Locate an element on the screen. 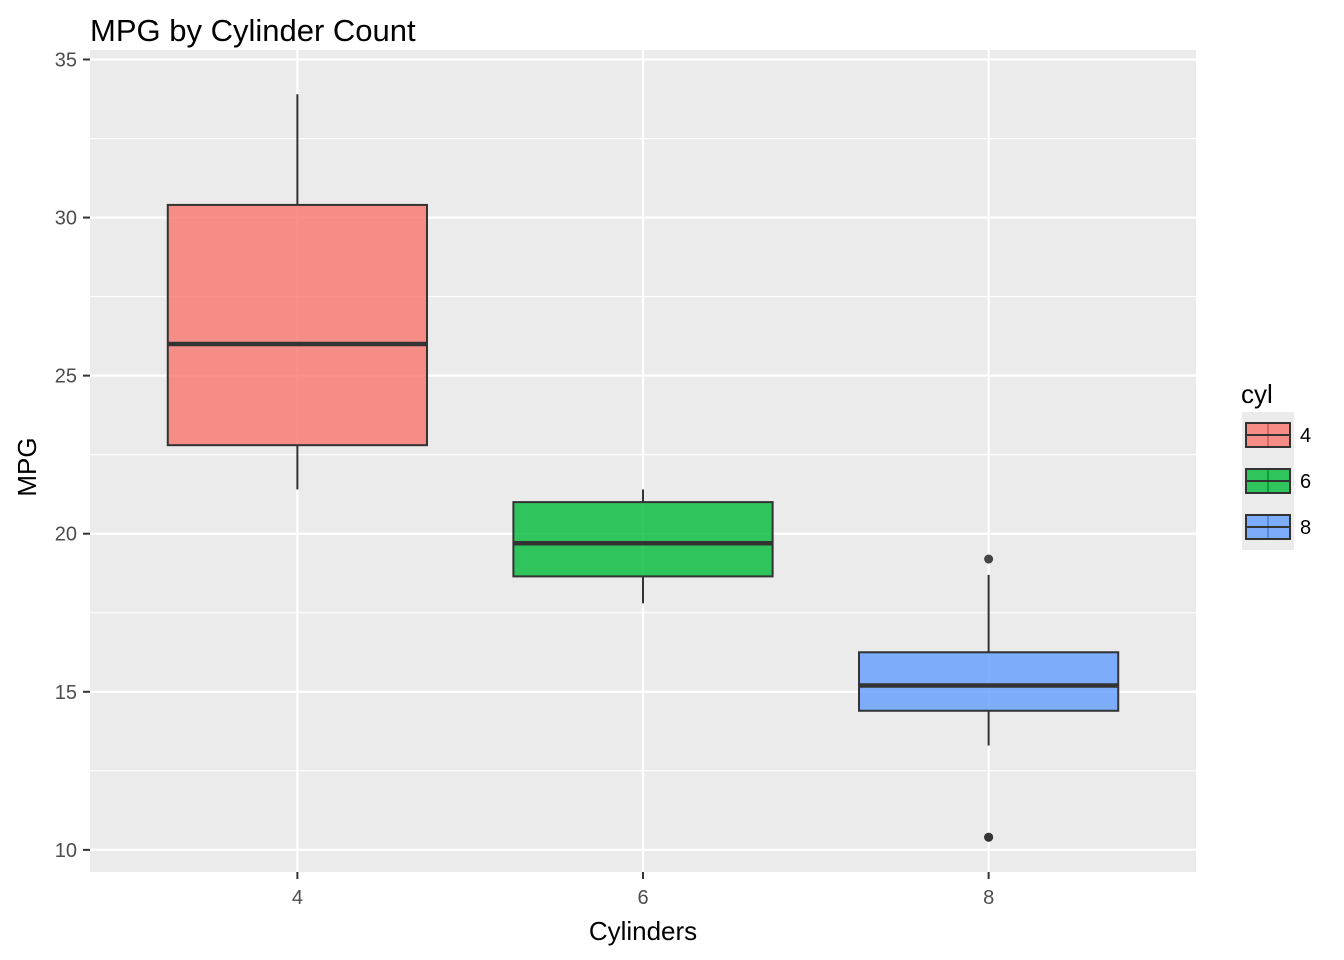 This screenshot has height=960, width=1344. legend-label: 8 is located at coordinates (1305, 528).